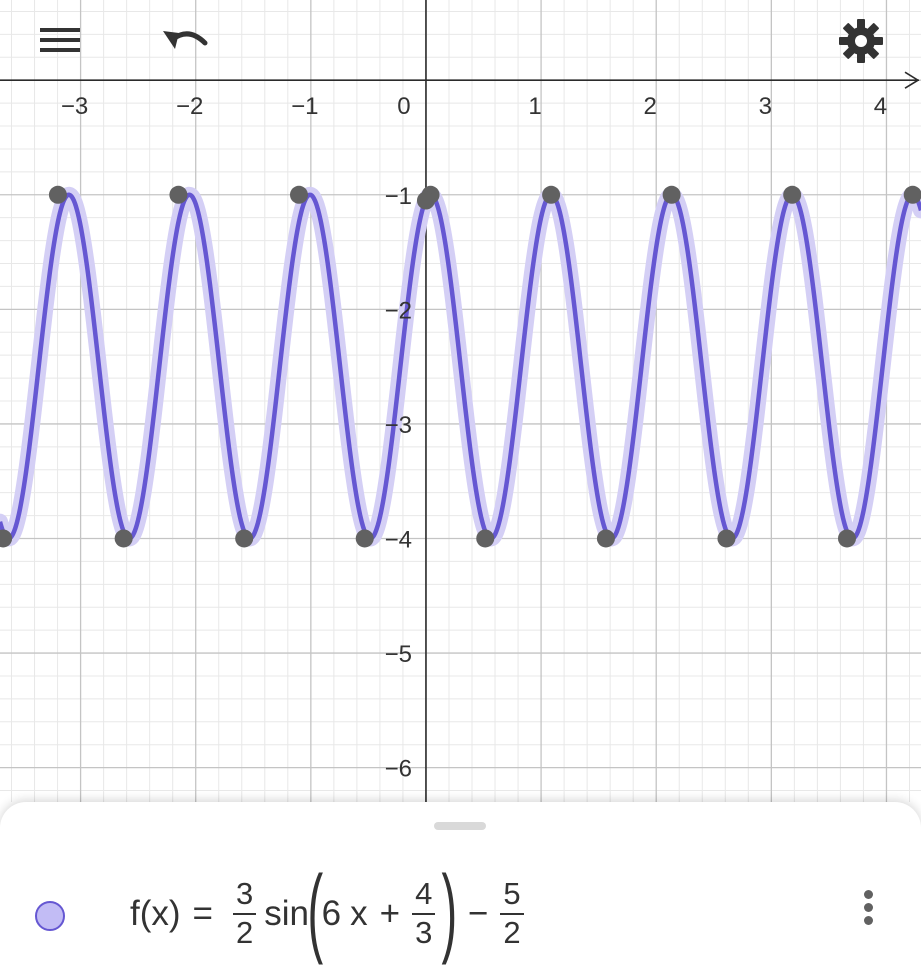  I want to click on x-axis-arrow, so click(912, 80).